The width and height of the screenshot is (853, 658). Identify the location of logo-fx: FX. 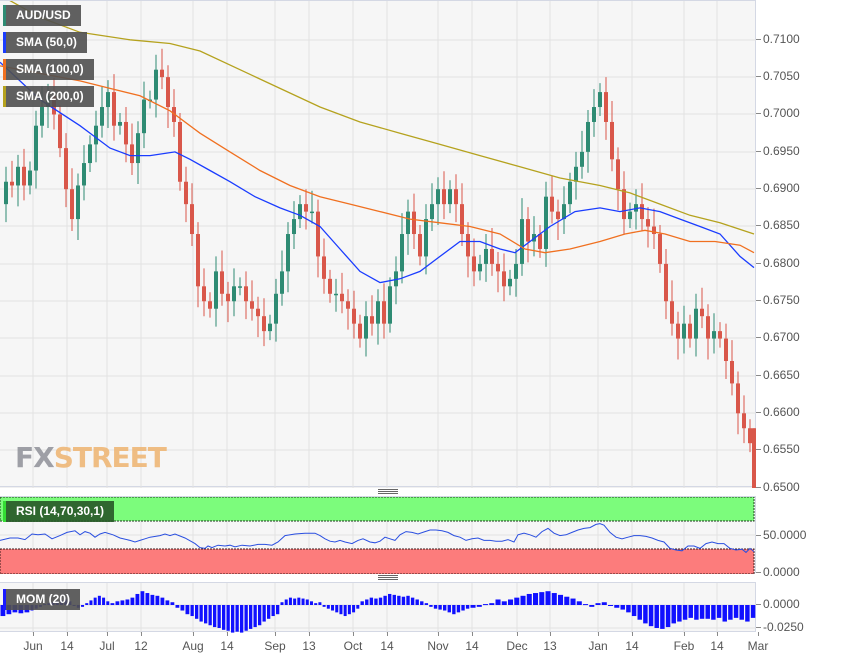
(35, 457).